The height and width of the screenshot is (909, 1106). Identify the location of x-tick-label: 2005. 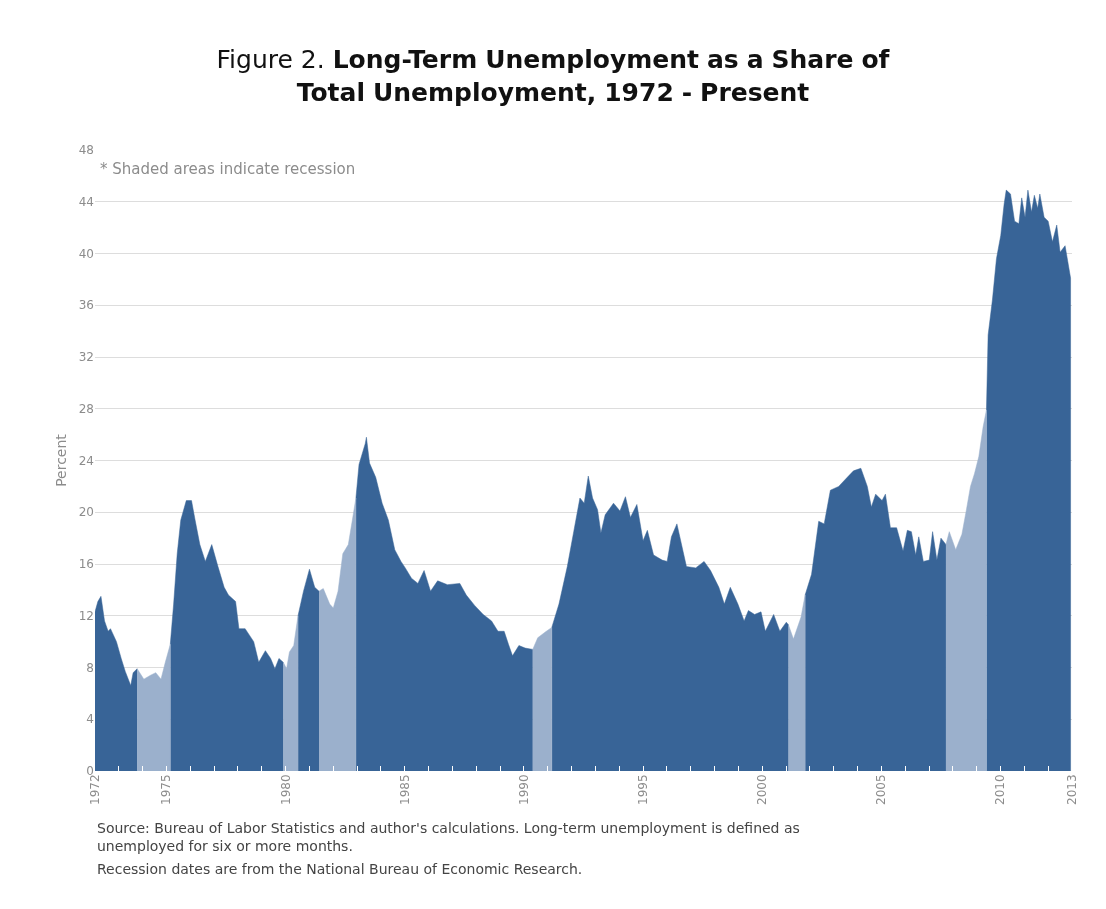
(881, 789).